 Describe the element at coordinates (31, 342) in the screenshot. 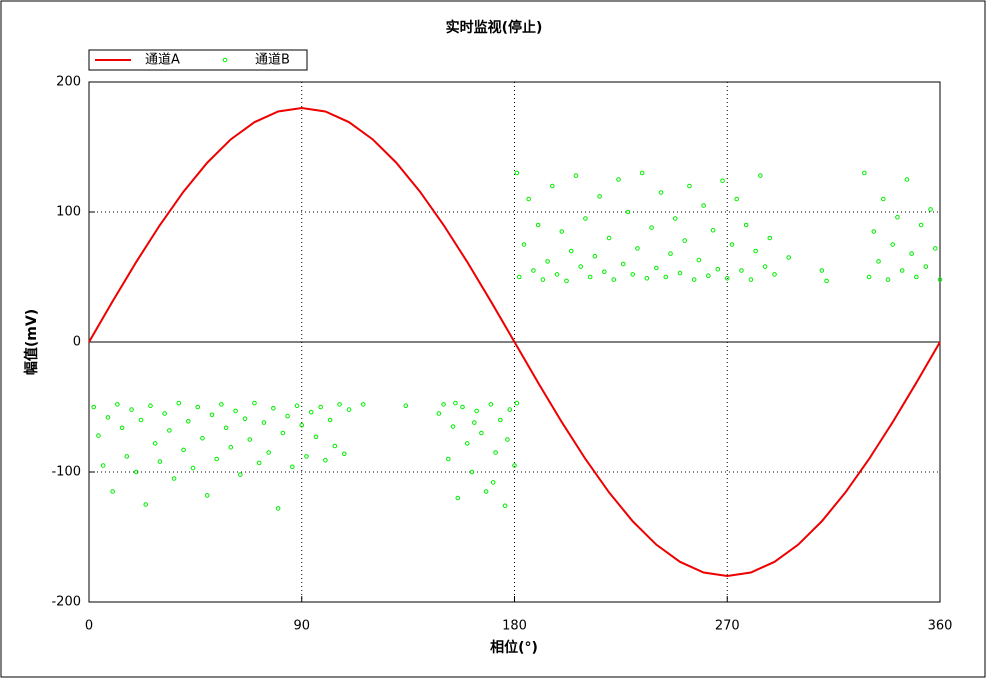

I see `y-axis-label: 幅值(mV)` at that location.